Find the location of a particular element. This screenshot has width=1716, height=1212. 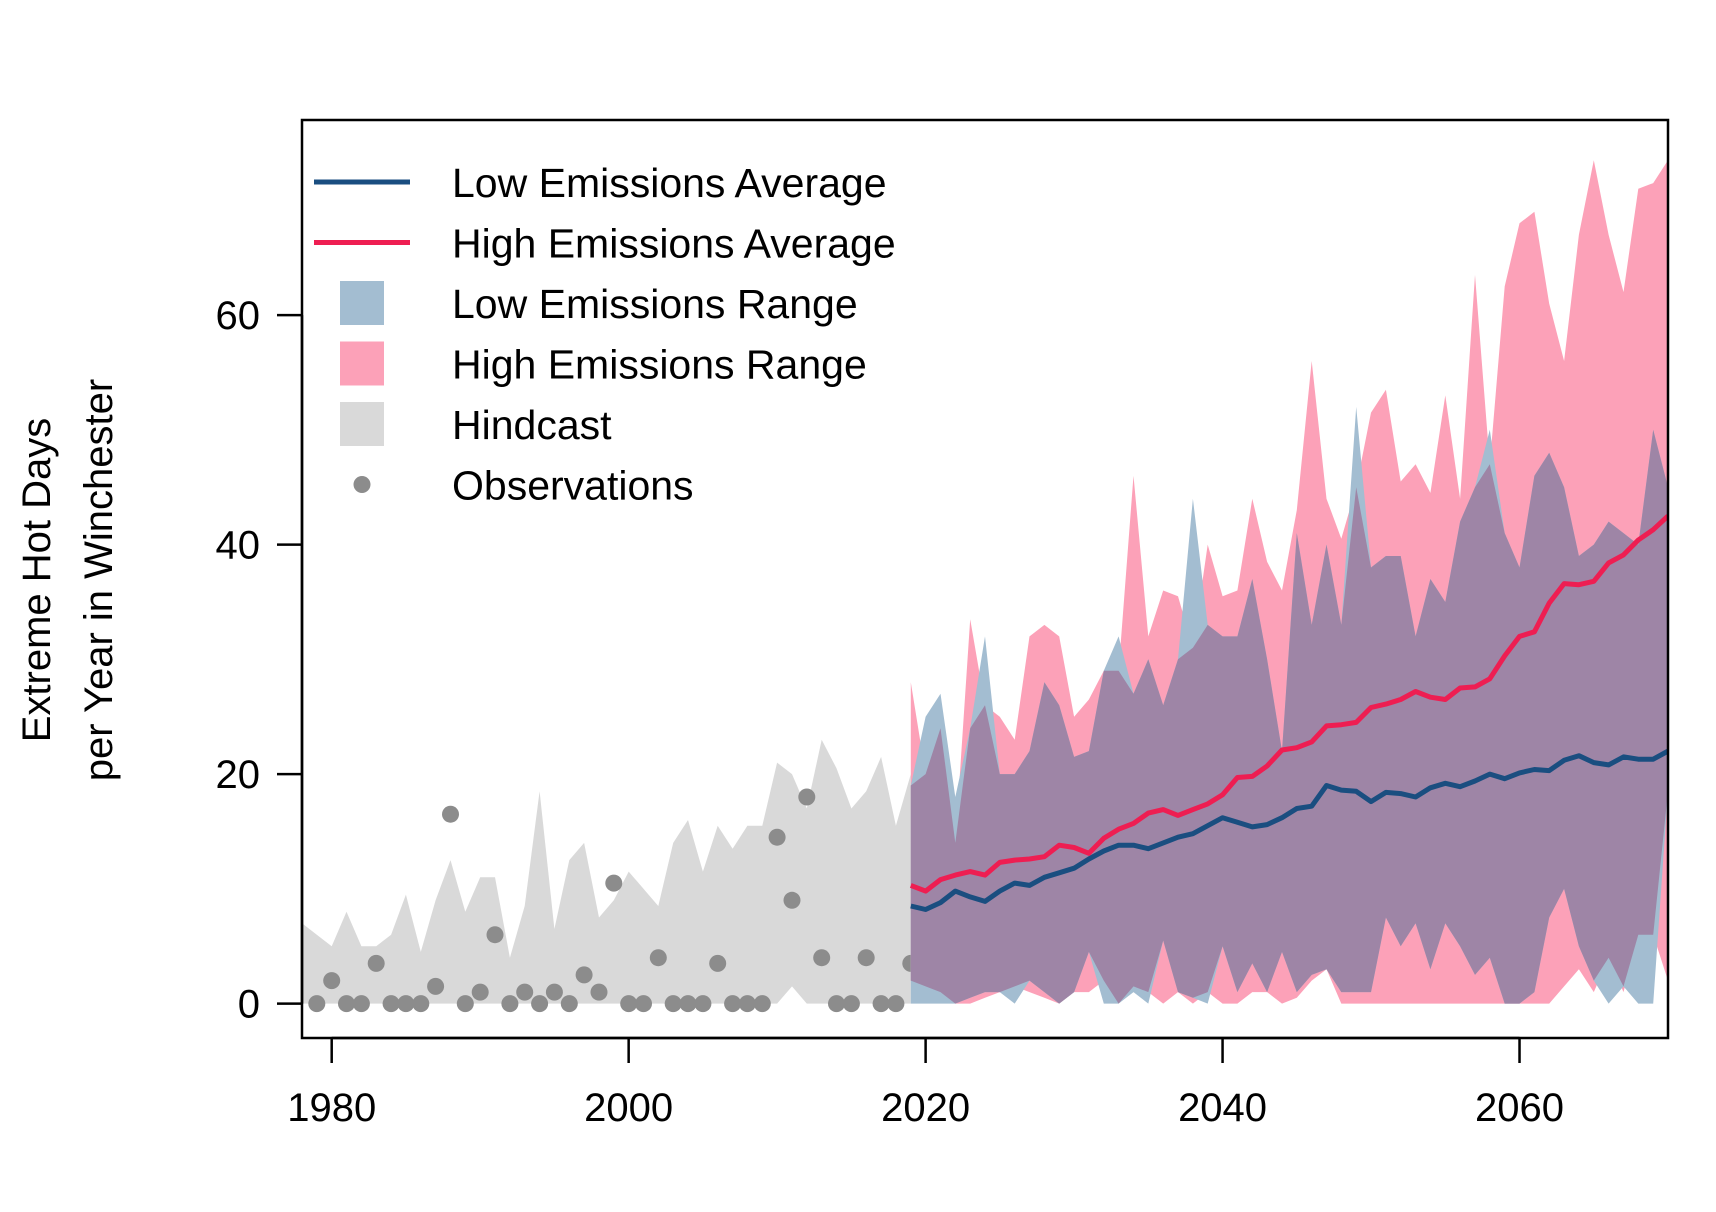

legend-item: High Emissions Range is located at coordinates (603, 364).